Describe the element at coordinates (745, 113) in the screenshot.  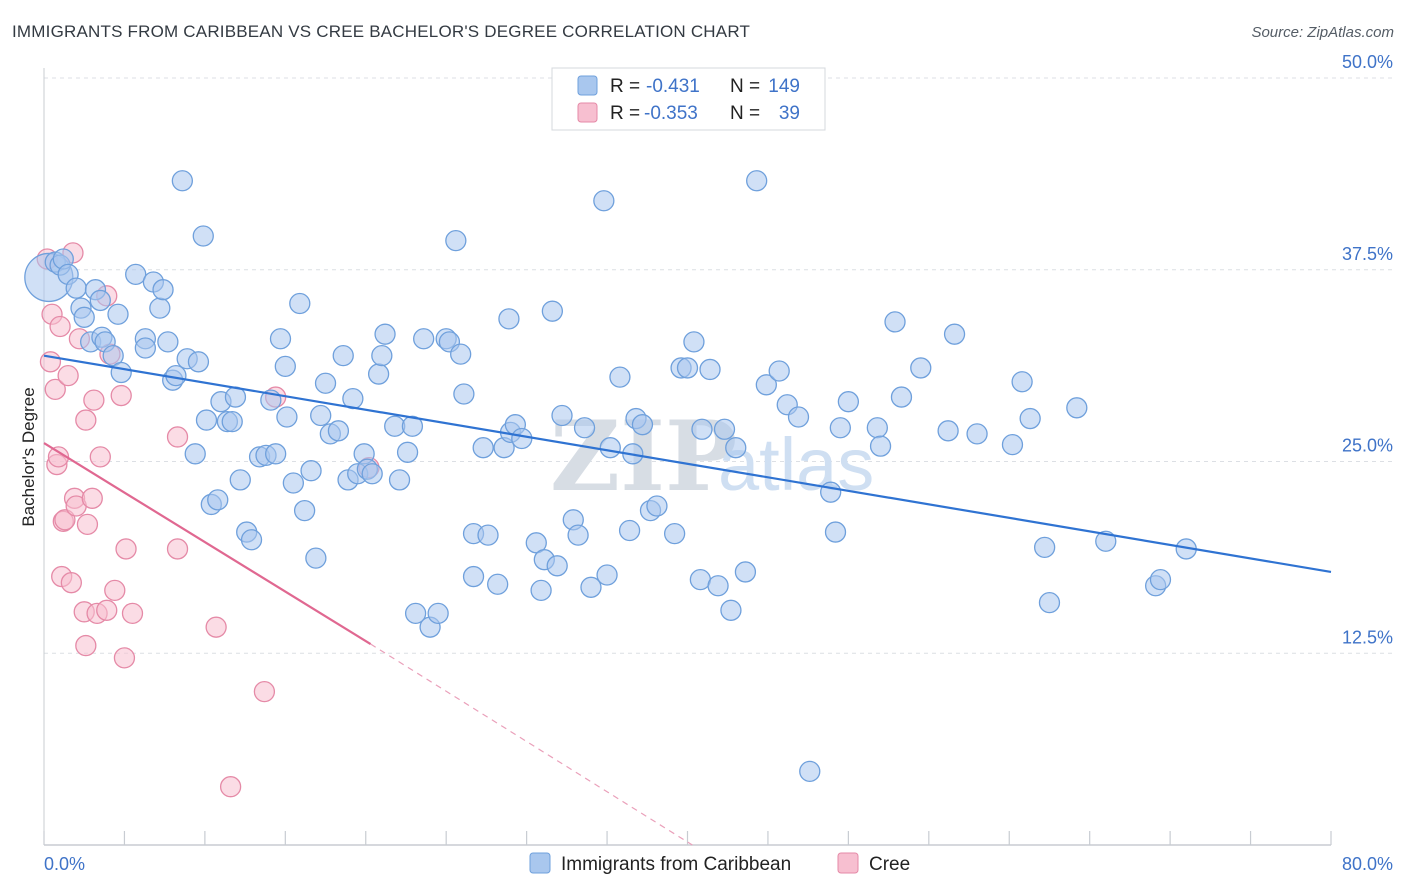
I see `legend-n-label-2: N =` at that location.